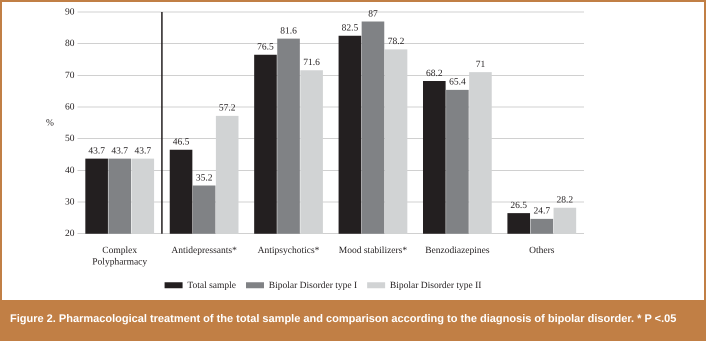 Image resolution: width=706 pixels, height=341 pixels. What do you see at coordinates (70, 171) in the screenshot?
I see `y-tick-label: 40` at bounding box center [70, 171].